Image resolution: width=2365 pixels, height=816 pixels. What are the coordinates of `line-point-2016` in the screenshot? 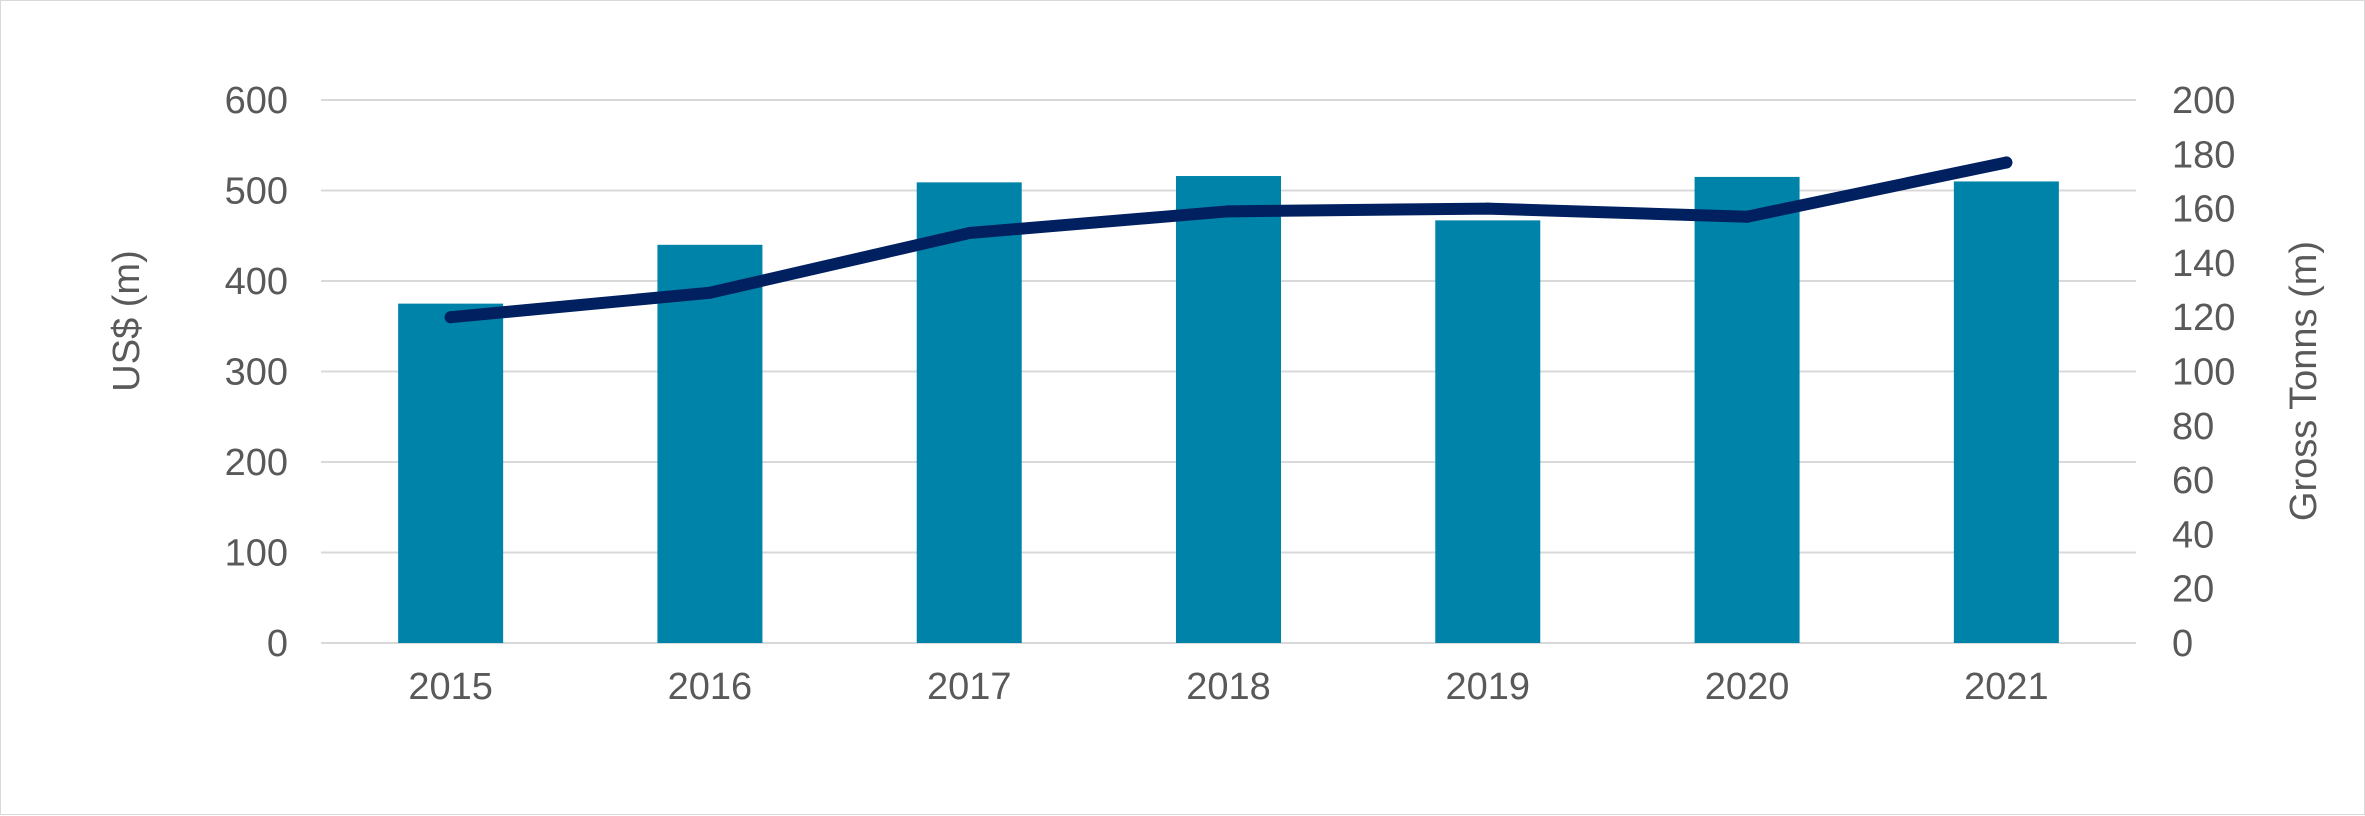 It's located at (709, 292).